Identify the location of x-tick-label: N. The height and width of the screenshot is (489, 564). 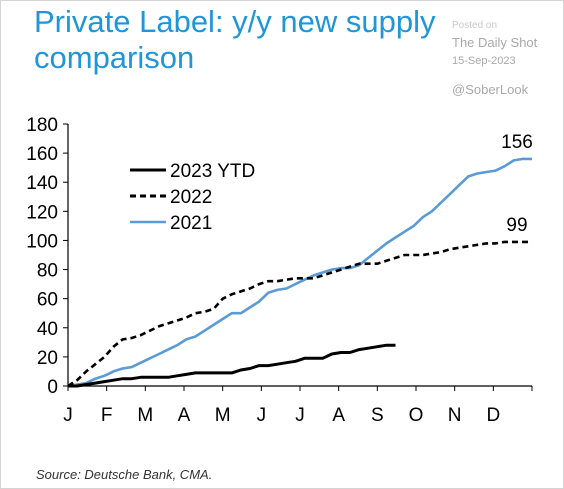
(455, 415).